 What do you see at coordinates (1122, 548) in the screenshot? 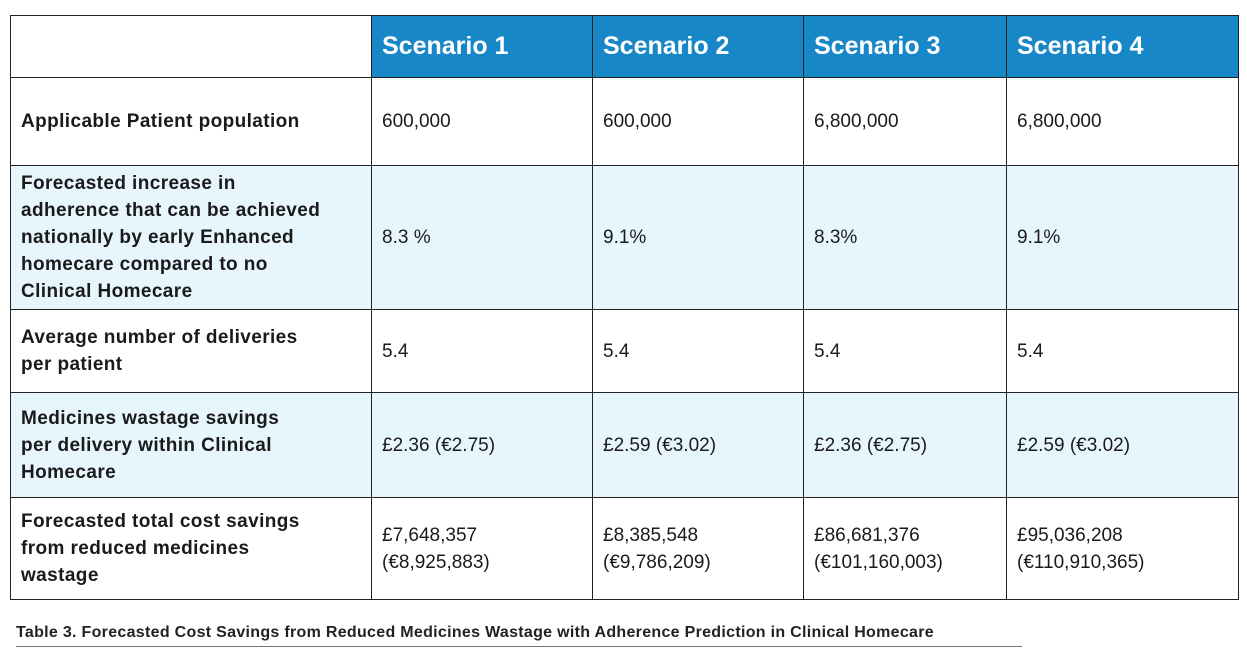
I see `cell: £95,036,208 (€110,910,365)` at bounding box center [1122, 548].